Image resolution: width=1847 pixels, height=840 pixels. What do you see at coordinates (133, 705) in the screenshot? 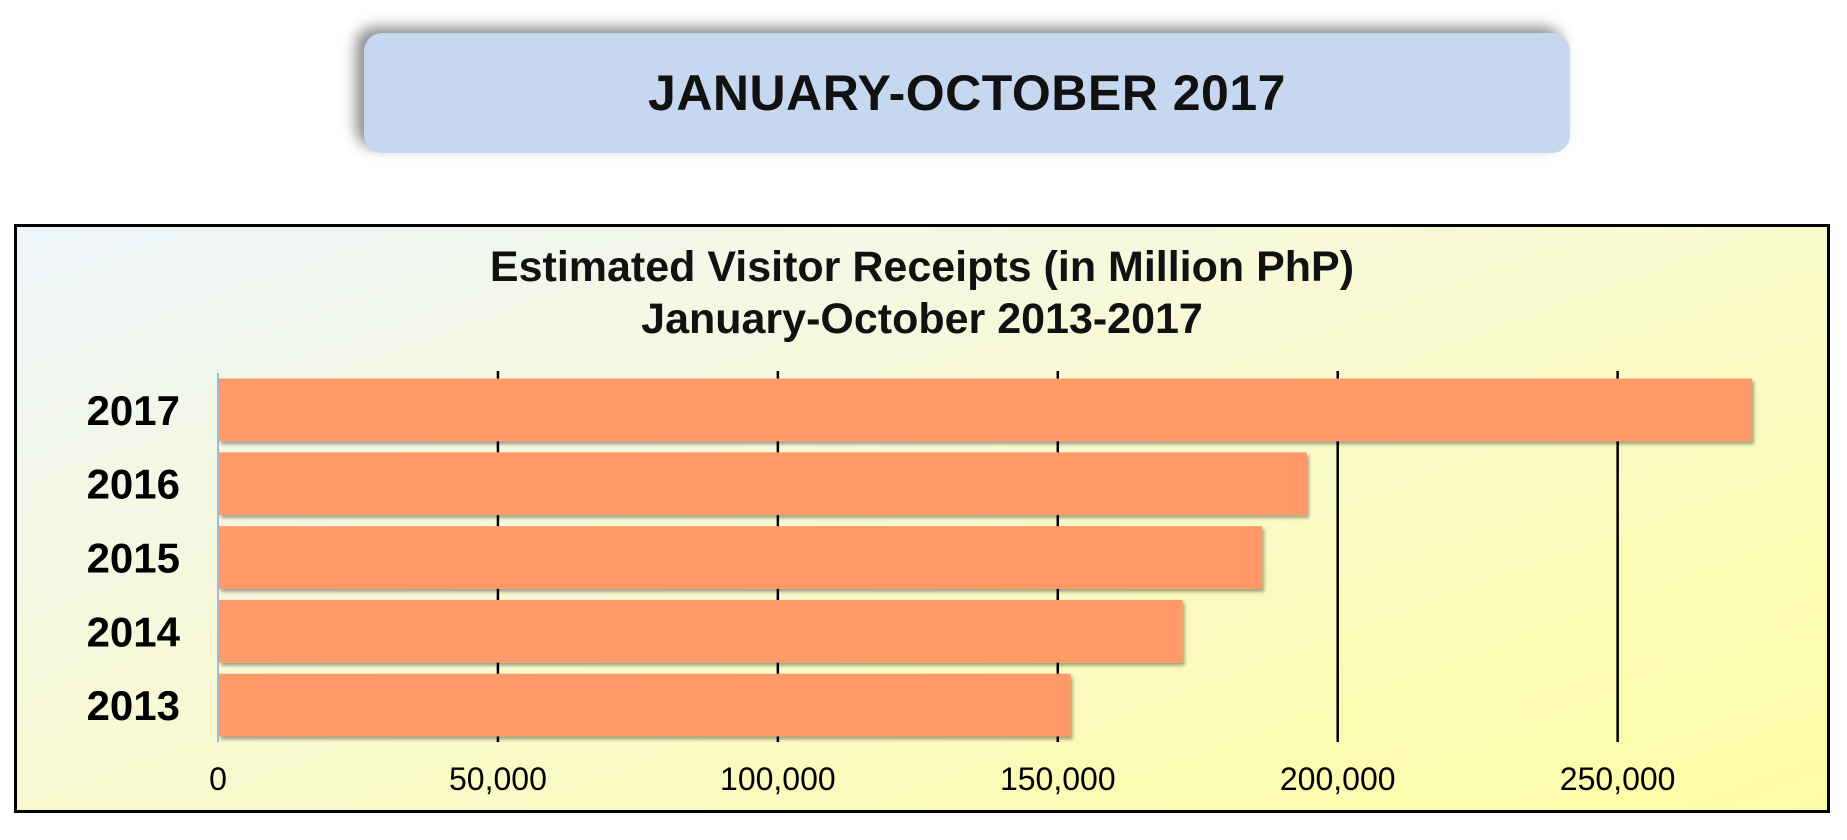
I see `category-label: 2013` at bounding box center [133, 705].